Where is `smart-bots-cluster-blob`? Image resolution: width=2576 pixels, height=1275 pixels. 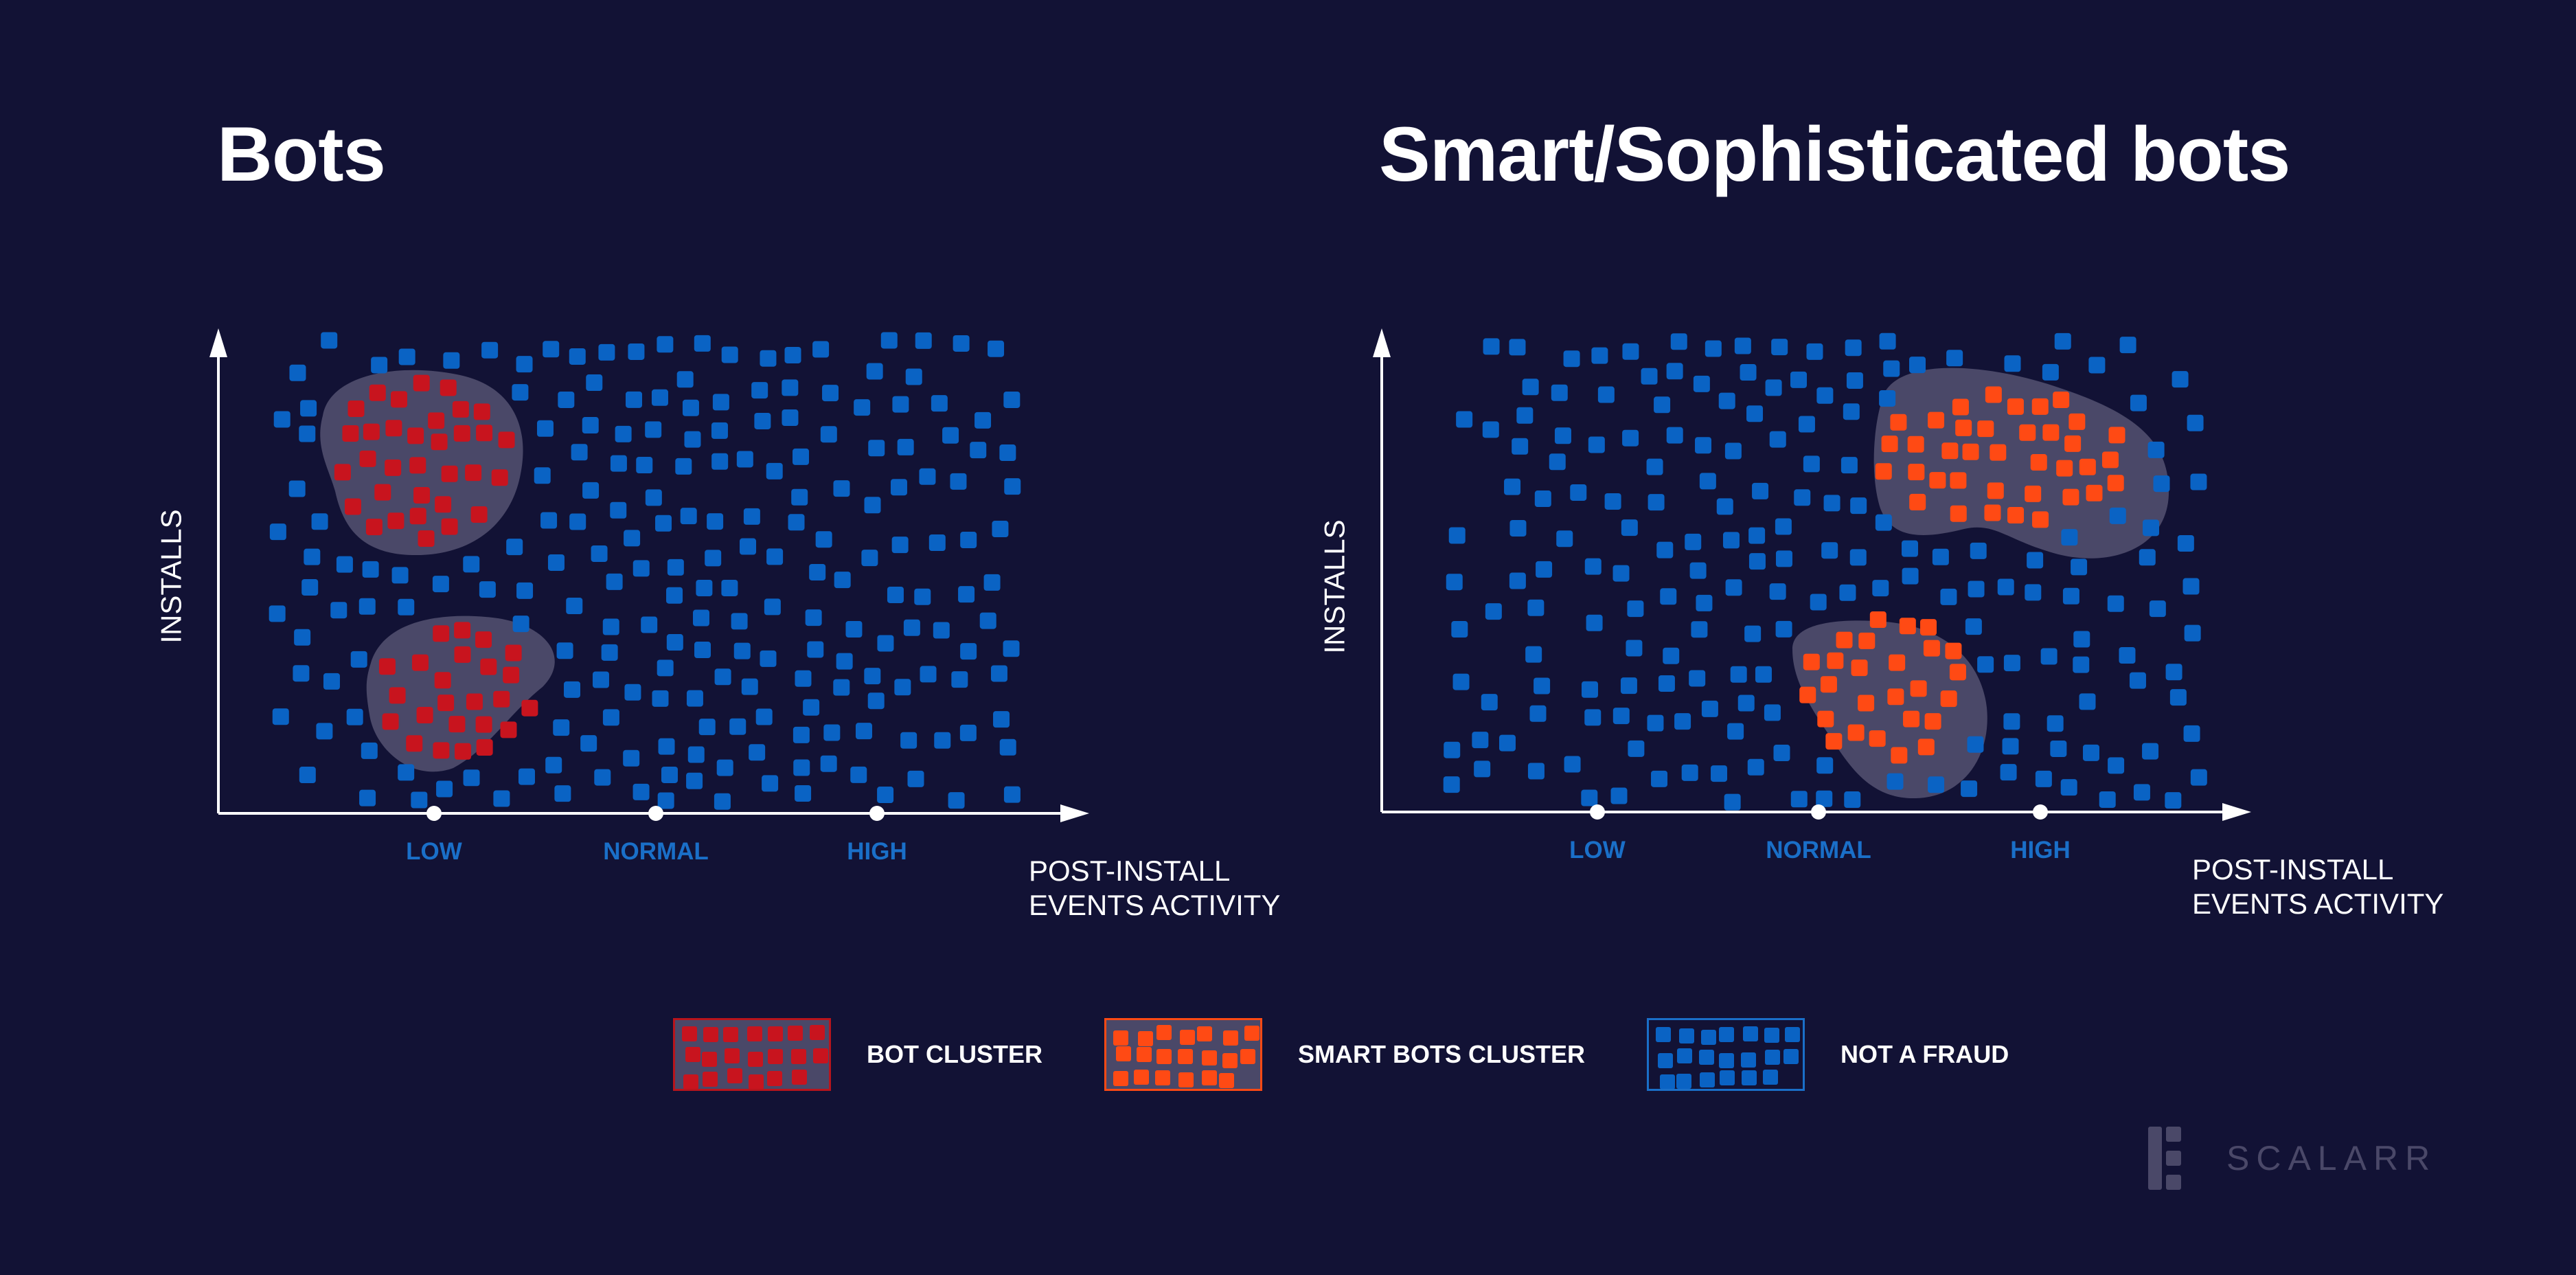 smart-bots-cluster-blob is located at coordinates (2021, 463).